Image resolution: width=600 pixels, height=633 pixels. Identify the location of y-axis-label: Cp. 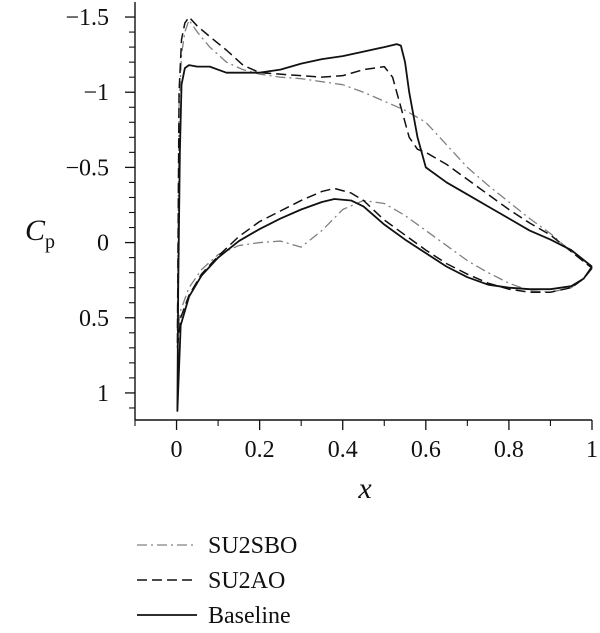
(40, 233).